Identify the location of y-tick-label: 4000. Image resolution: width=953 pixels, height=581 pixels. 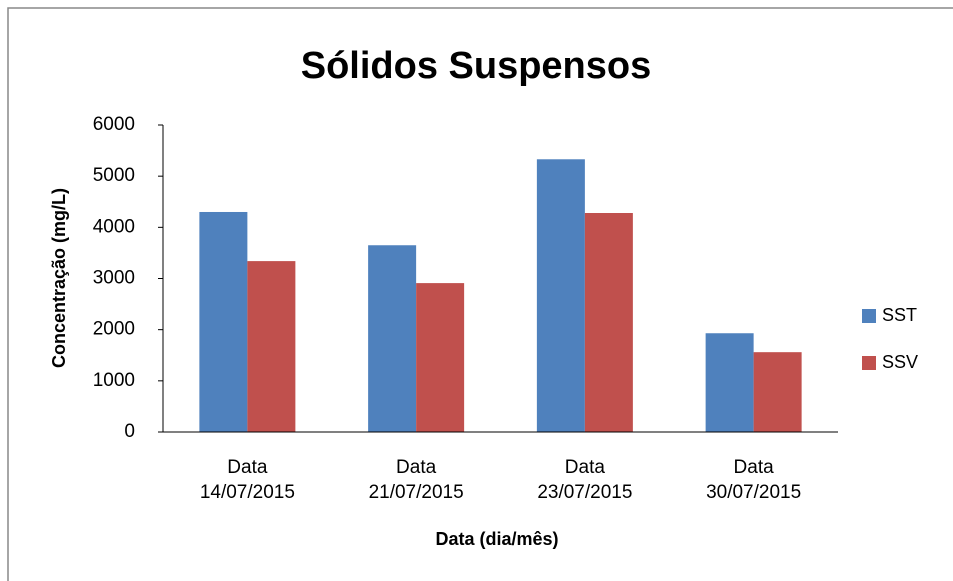
(114, 226).